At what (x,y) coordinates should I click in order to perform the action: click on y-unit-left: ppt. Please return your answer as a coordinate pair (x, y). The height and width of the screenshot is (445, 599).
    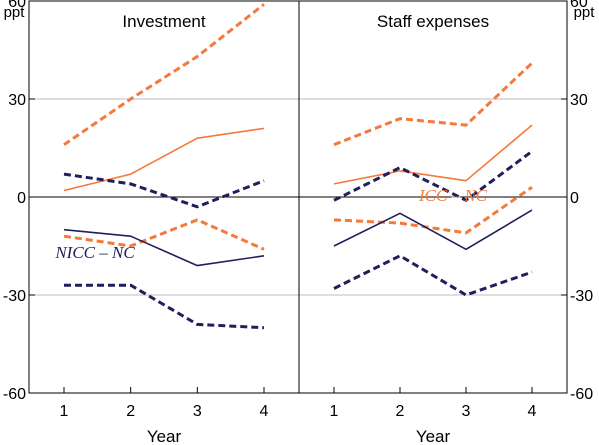
    Looking at the image, I should click on (15, 12).